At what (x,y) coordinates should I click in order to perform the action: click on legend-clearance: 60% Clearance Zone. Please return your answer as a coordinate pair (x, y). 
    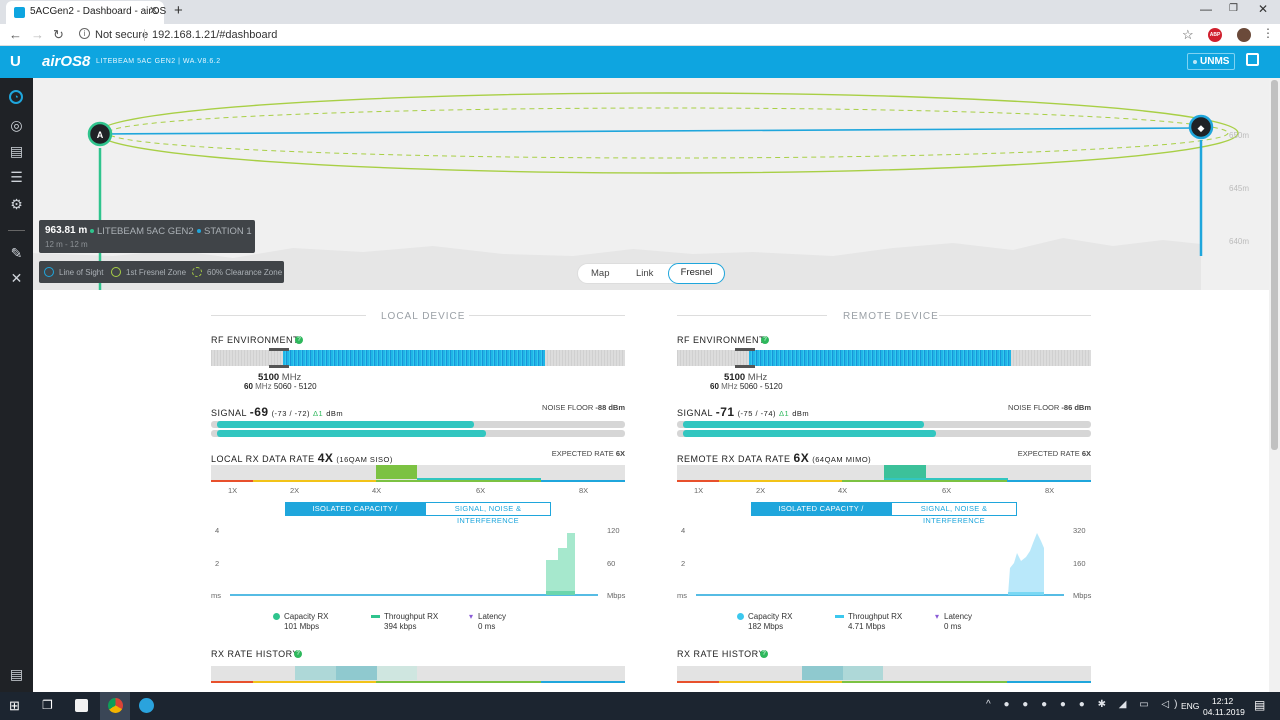
    Looking at the image, I should click on (245, 272).